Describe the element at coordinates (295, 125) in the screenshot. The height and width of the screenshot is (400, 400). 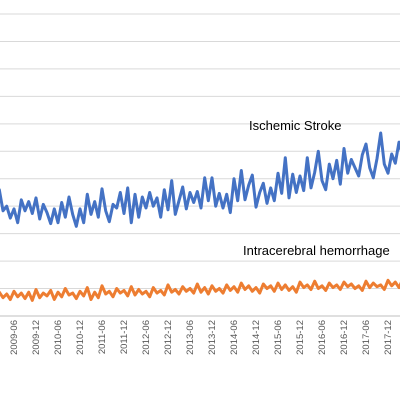
I see `series-label-ischemic-stroke: Ischemic Stroke` at that location.